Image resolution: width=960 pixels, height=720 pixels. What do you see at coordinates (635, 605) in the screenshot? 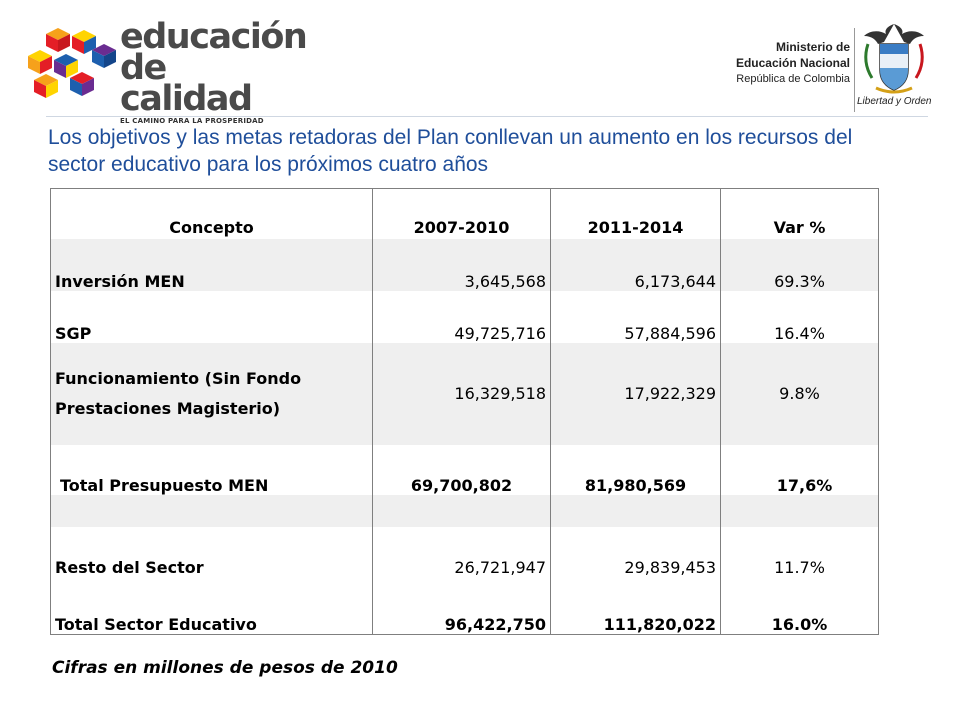
I see `period-2011-2014-cell: 111,820,022` at bounding box center [635, 605].